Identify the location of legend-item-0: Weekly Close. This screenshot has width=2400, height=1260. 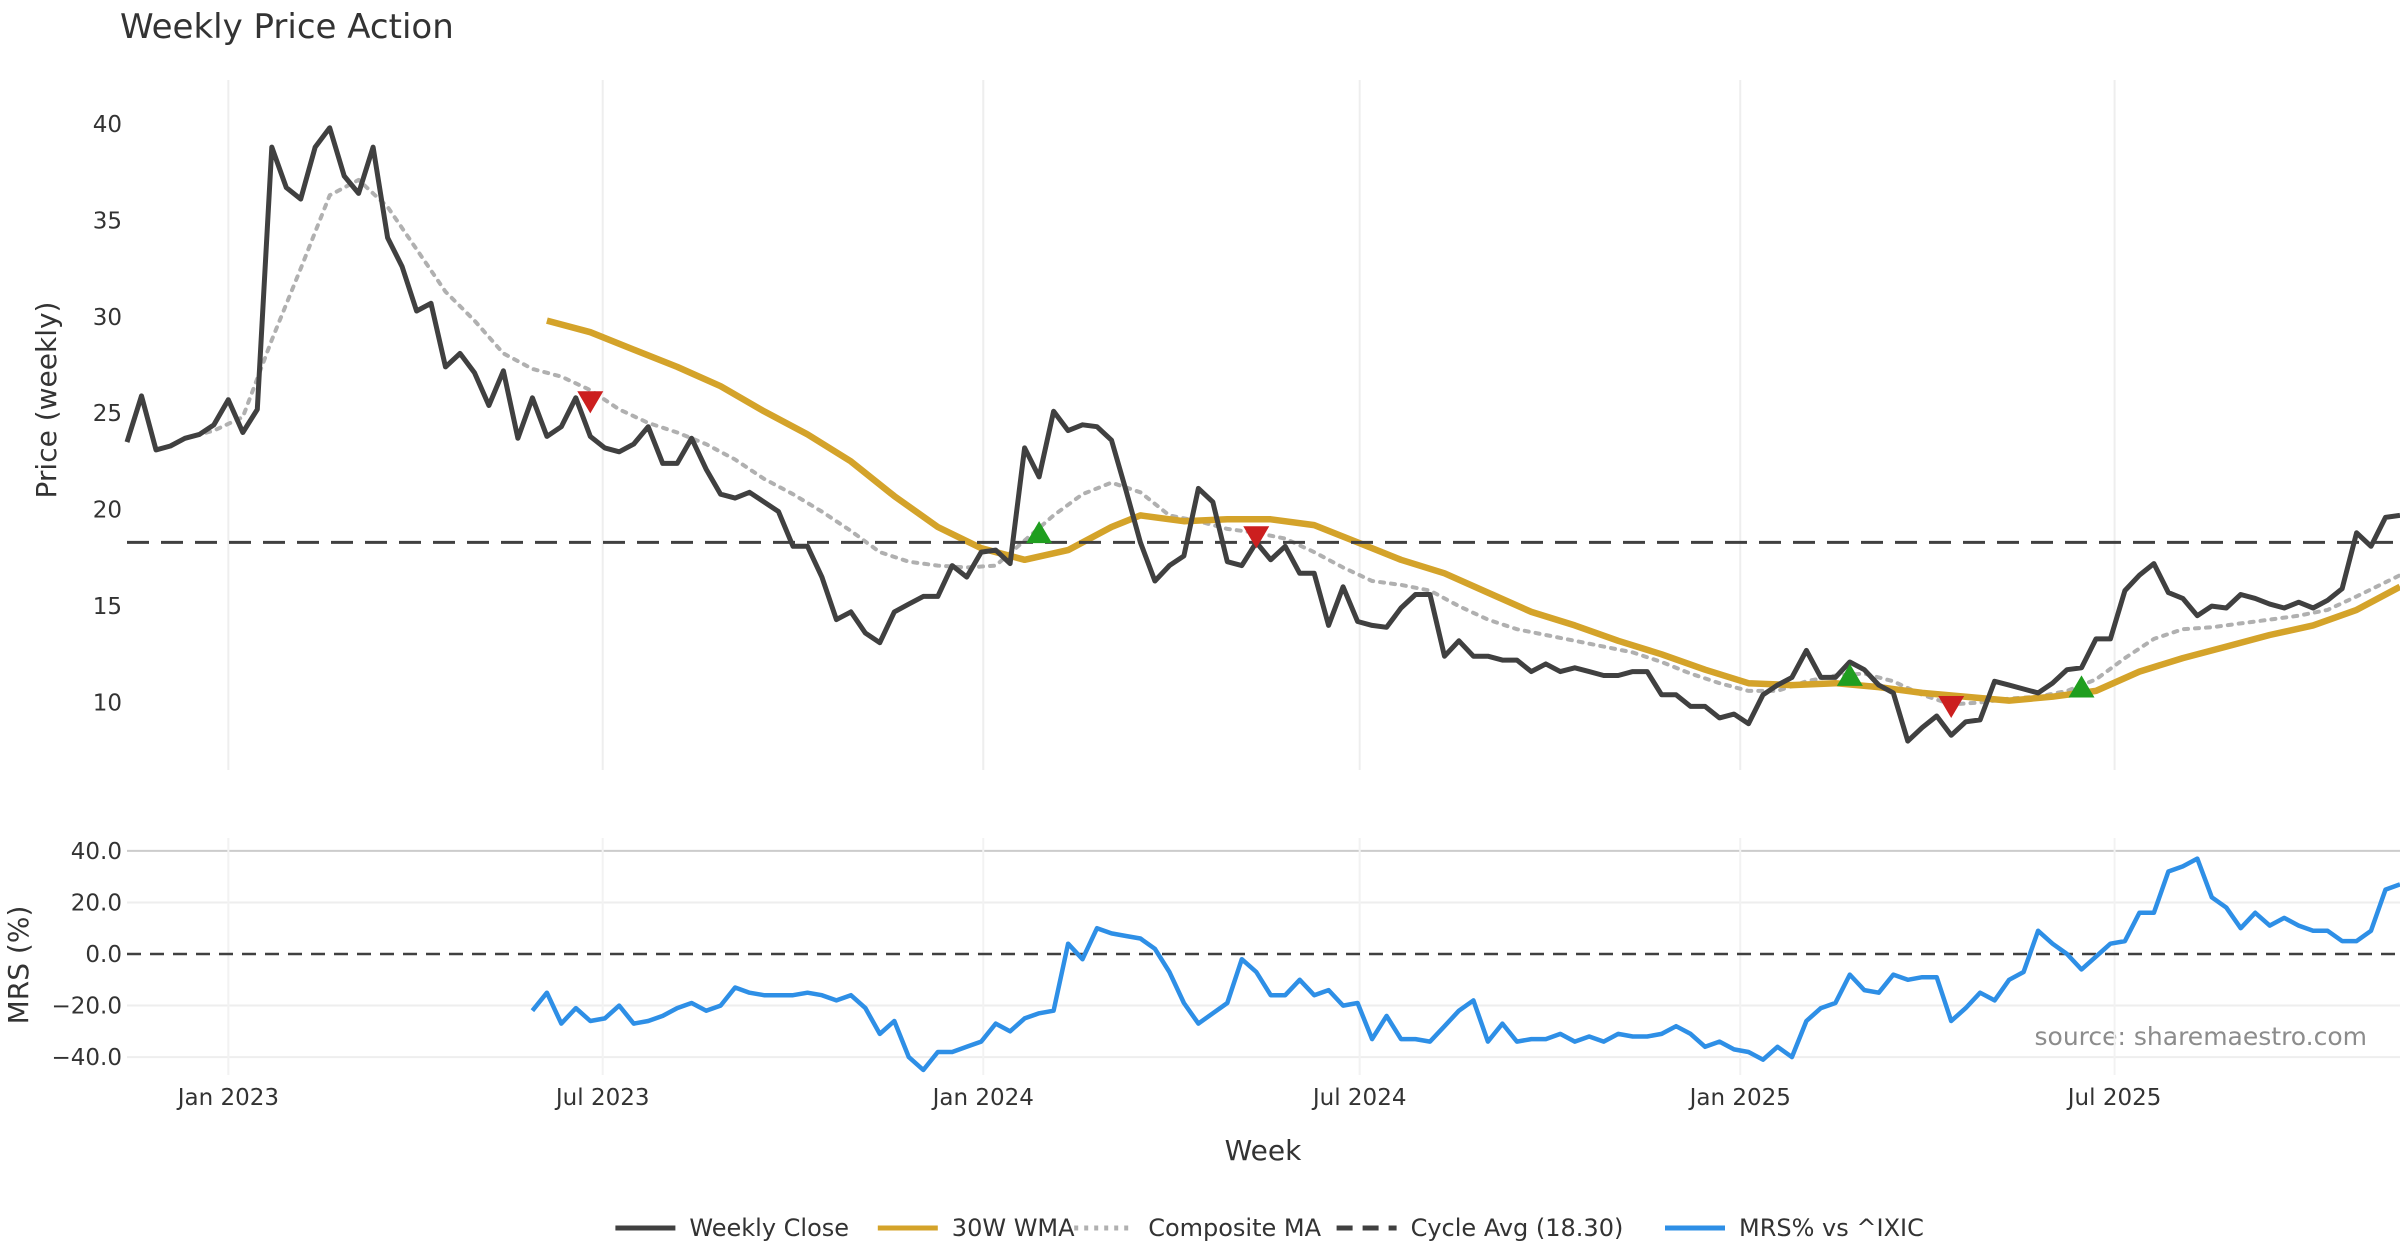
(732, 1228).